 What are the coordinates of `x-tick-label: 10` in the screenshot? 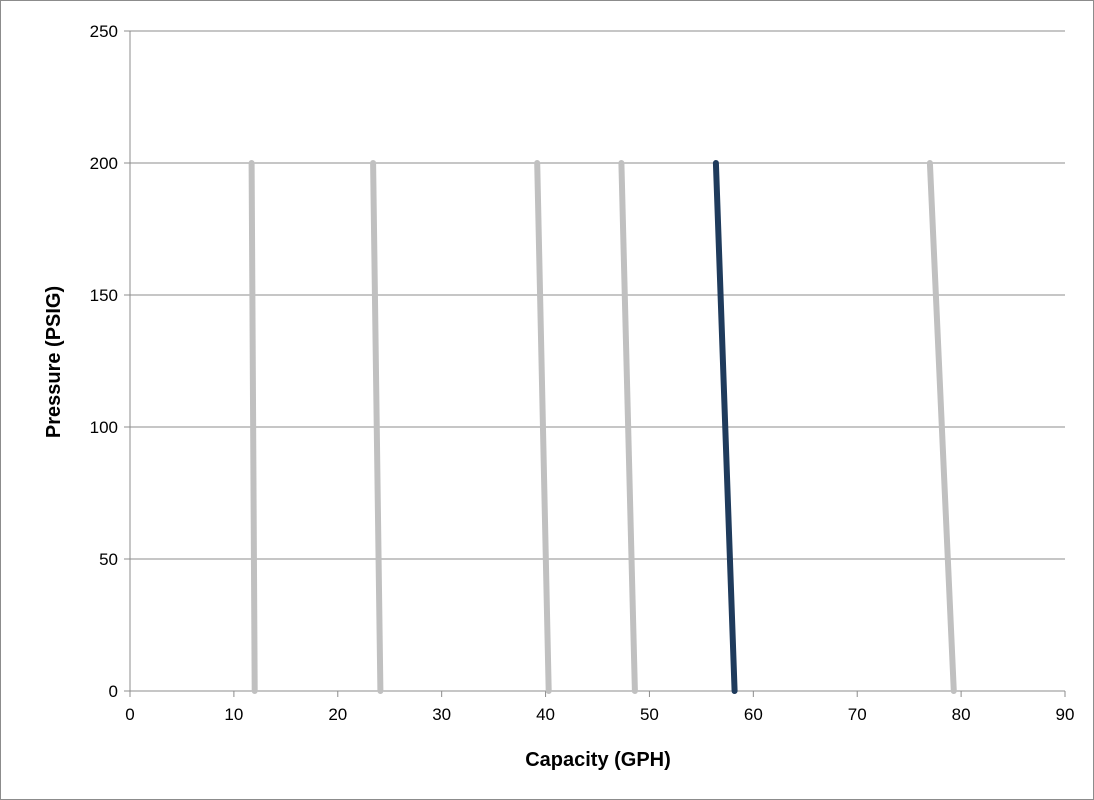 It's located at (233, 714).